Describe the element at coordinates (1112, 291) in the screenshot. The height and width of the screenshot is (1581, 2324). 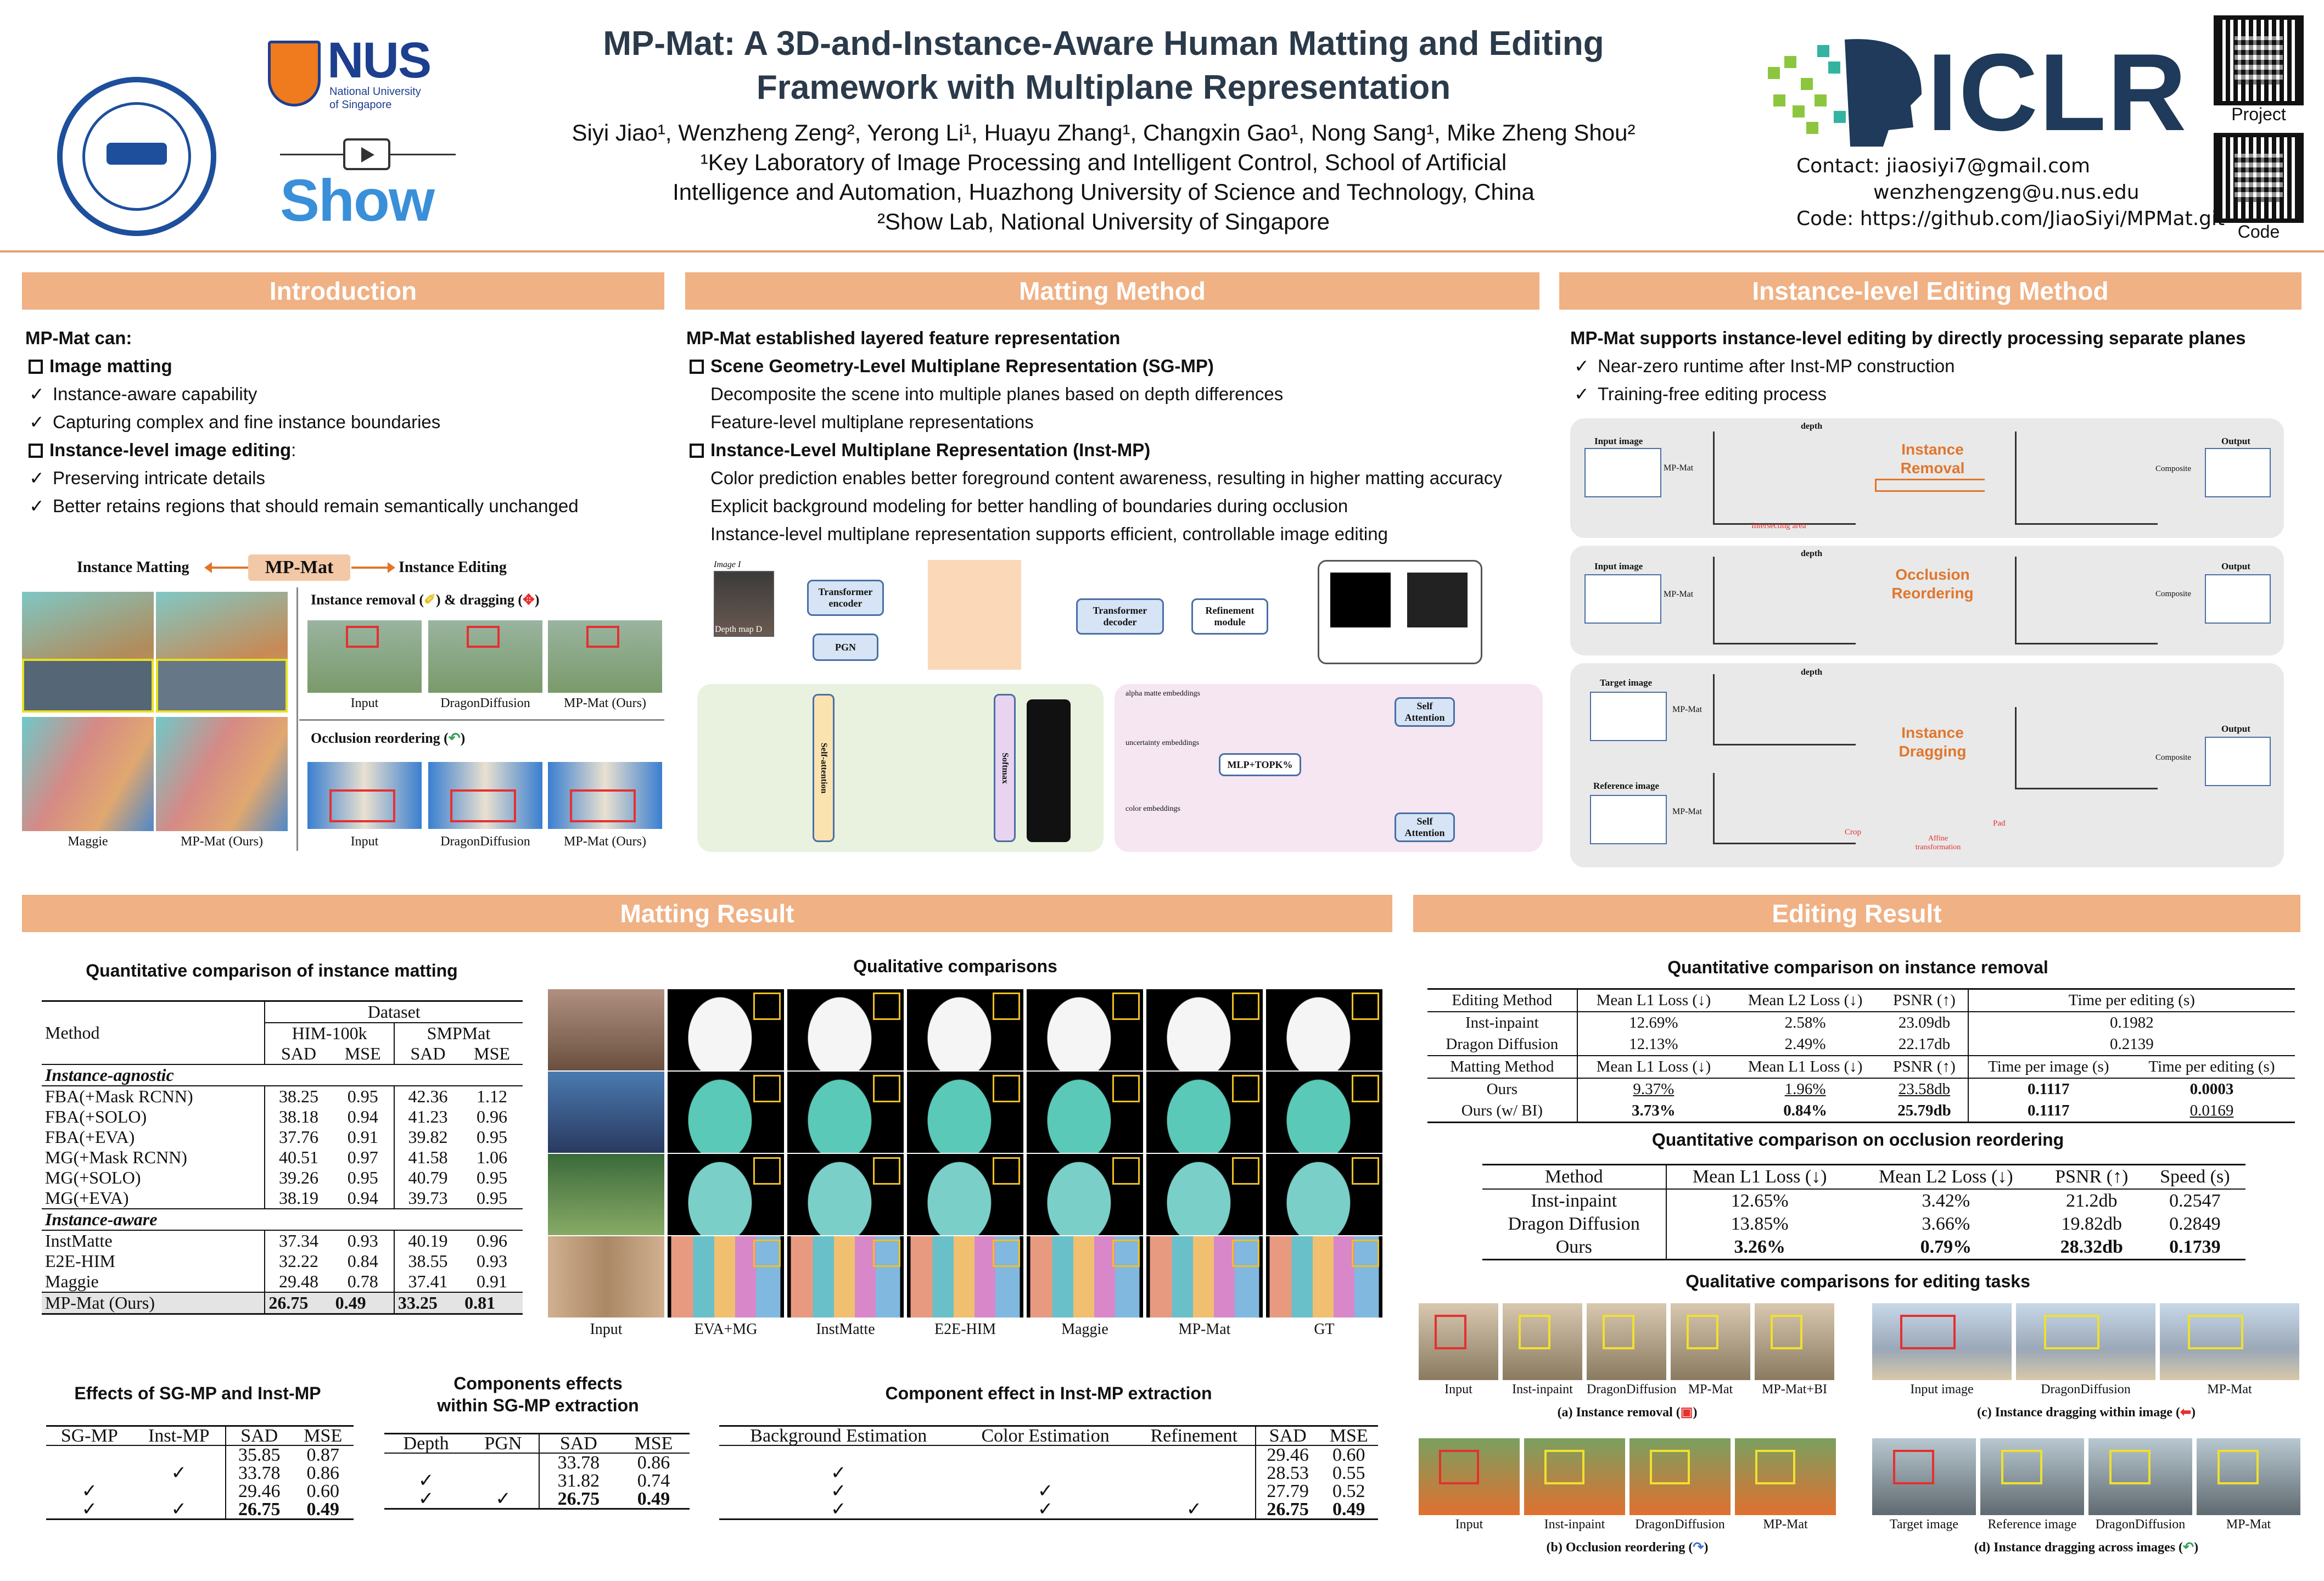
I see `section-matting-method: Matting Method` at that location.